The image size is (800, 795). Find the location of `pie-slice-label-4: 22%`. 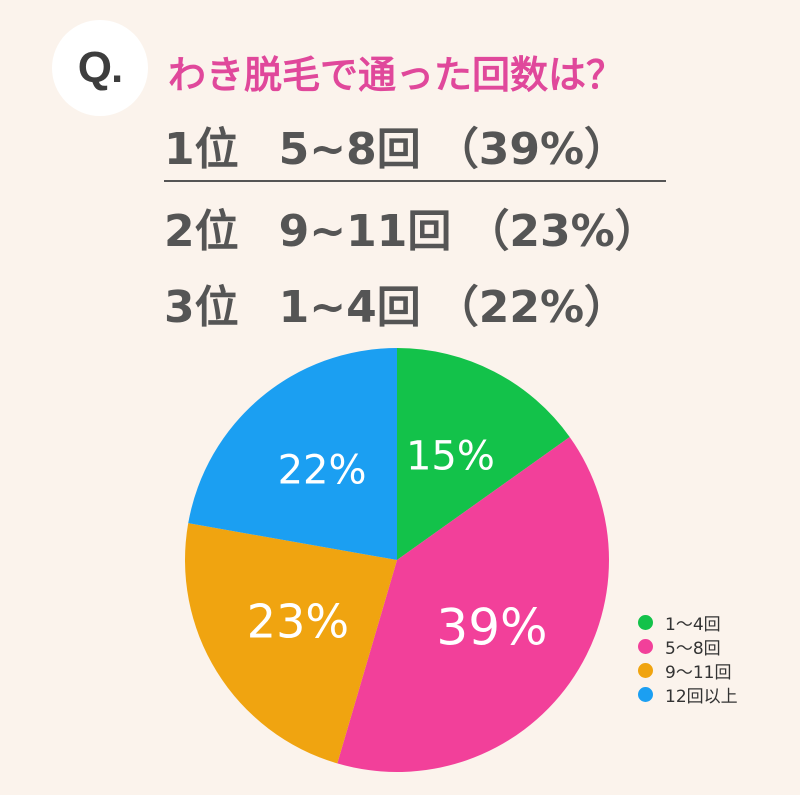

pie-slice-label-4: 22% is located at coordinates (322, 471).